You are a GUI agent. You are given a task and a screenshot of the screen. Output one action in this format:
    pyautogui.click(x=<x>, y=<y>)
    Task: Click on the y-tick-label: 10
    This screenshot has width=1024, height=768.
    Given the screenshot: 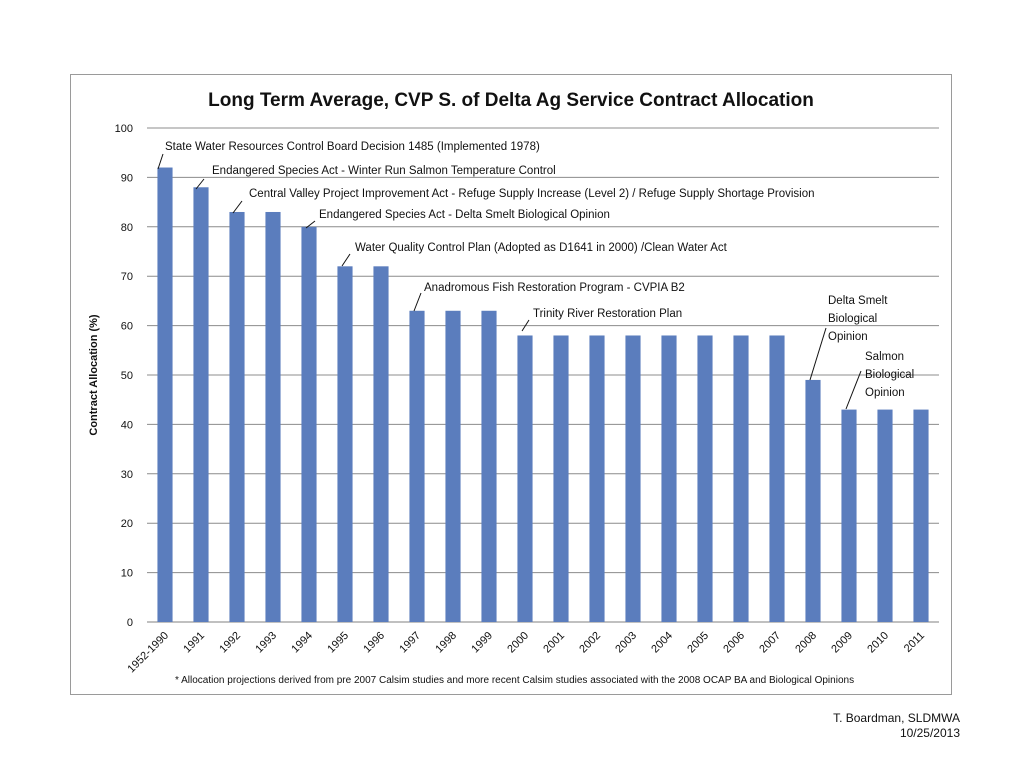 What is the action you would take?
    pyautogui.click(x=127, y=574)
    